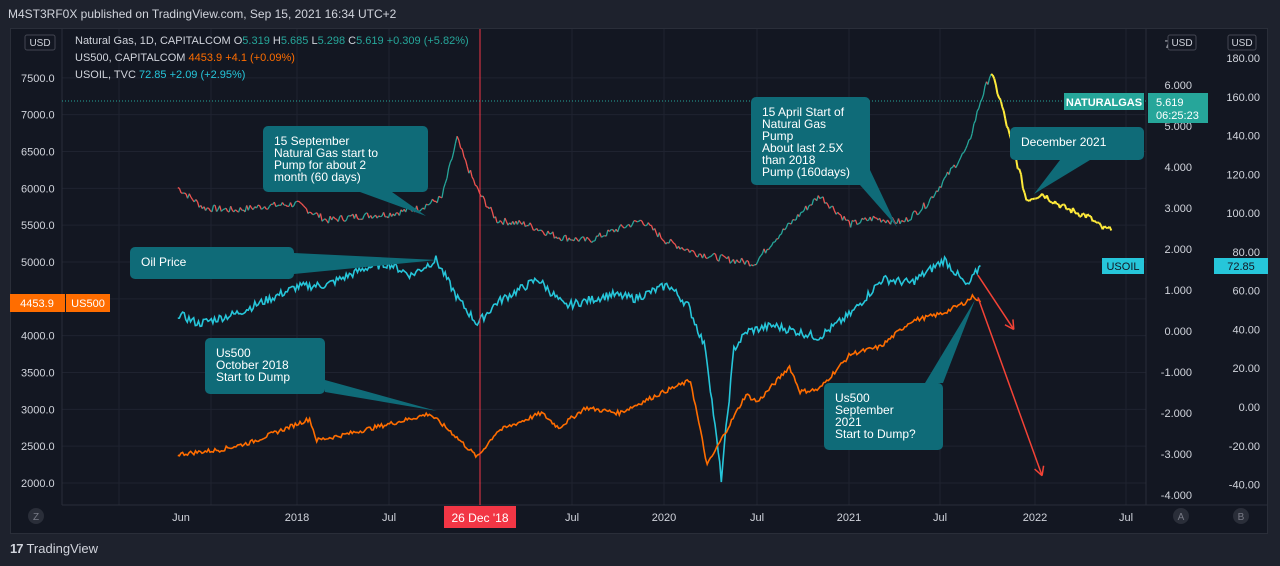  I want to click on left-tick-label: 2500.0, so click(38, 447).